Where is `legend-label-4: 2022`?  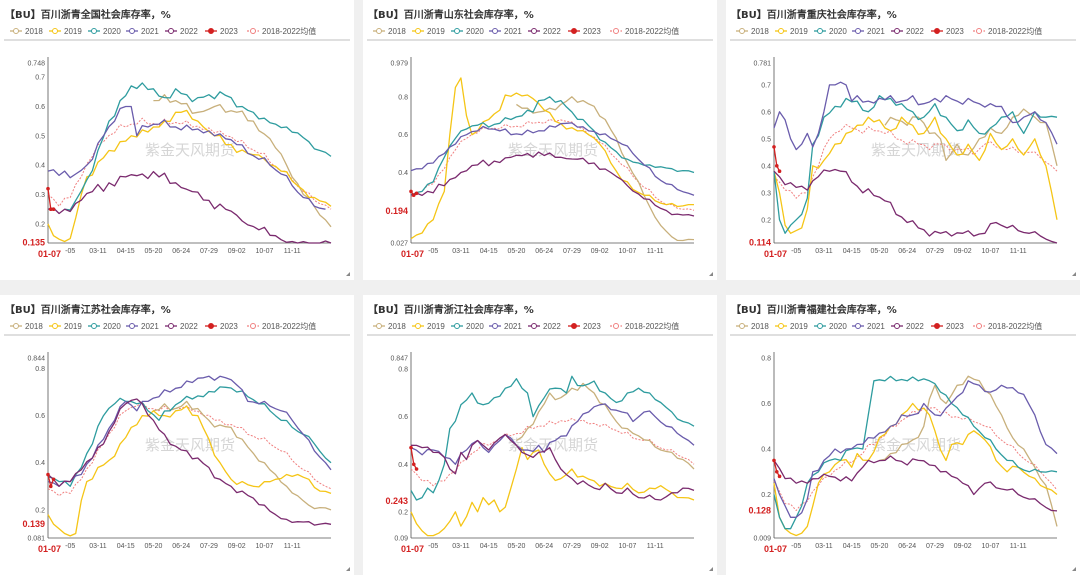 legend-label-4: 2022 is located at coordinates (915, 326).